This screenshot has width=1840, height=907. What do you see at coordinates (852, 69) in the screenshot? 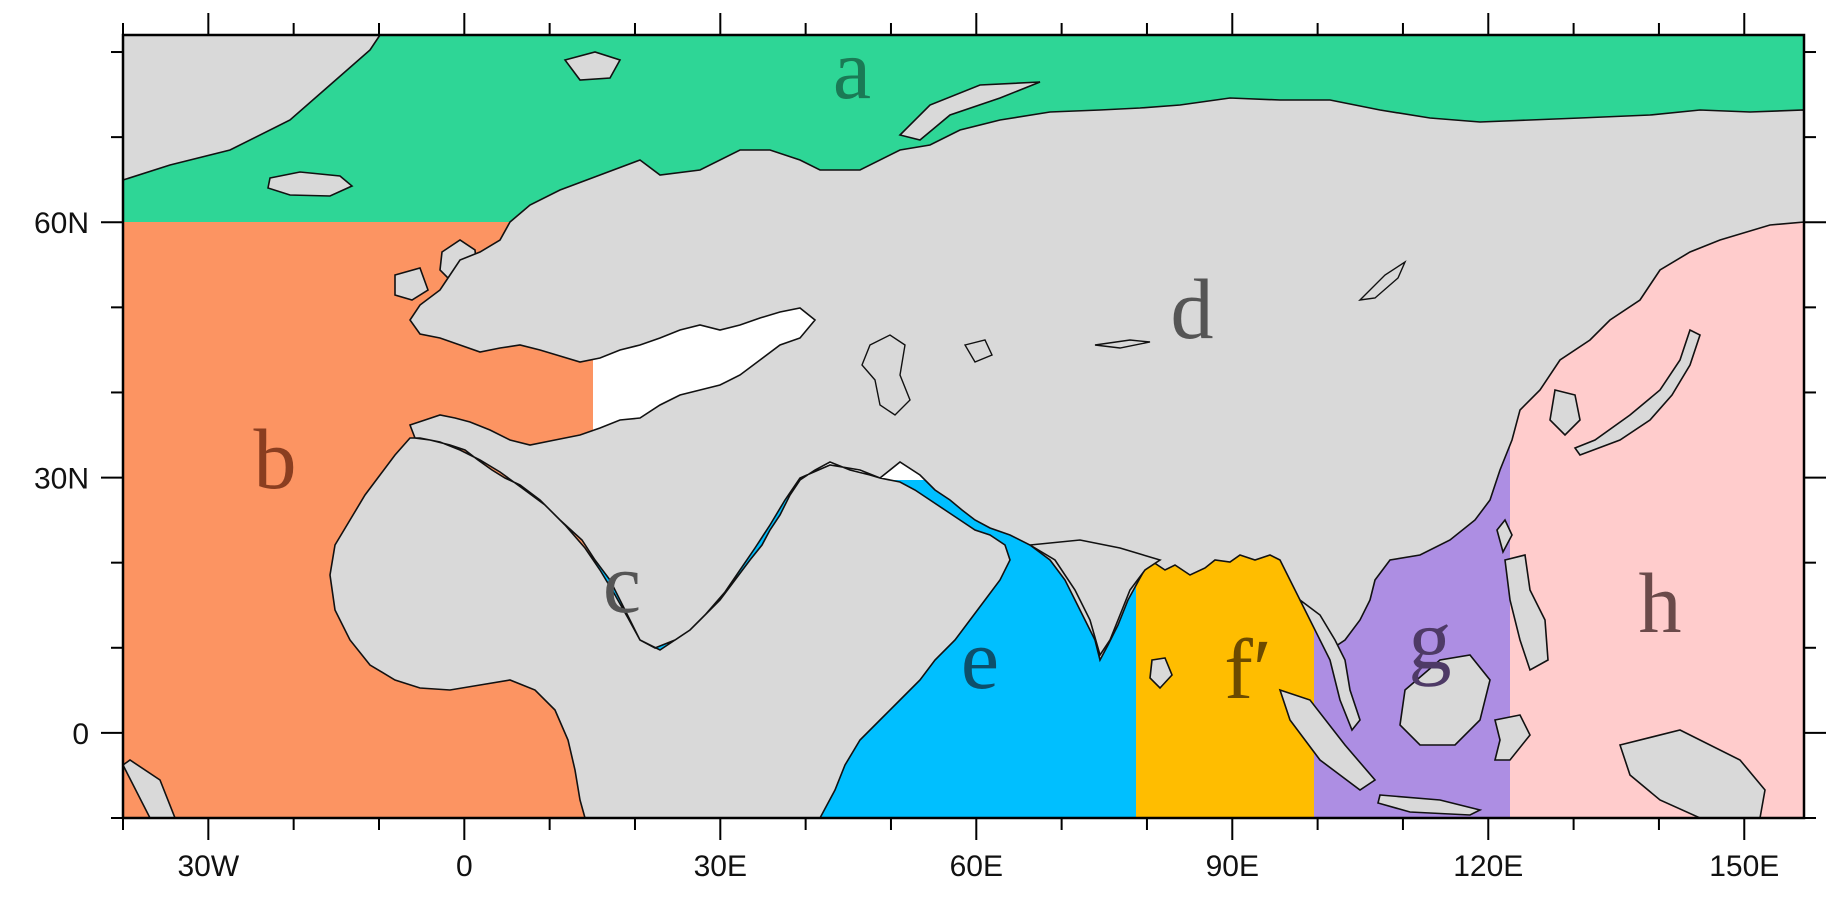
I see `region-label-a: a` at bounding box center [852, 69].